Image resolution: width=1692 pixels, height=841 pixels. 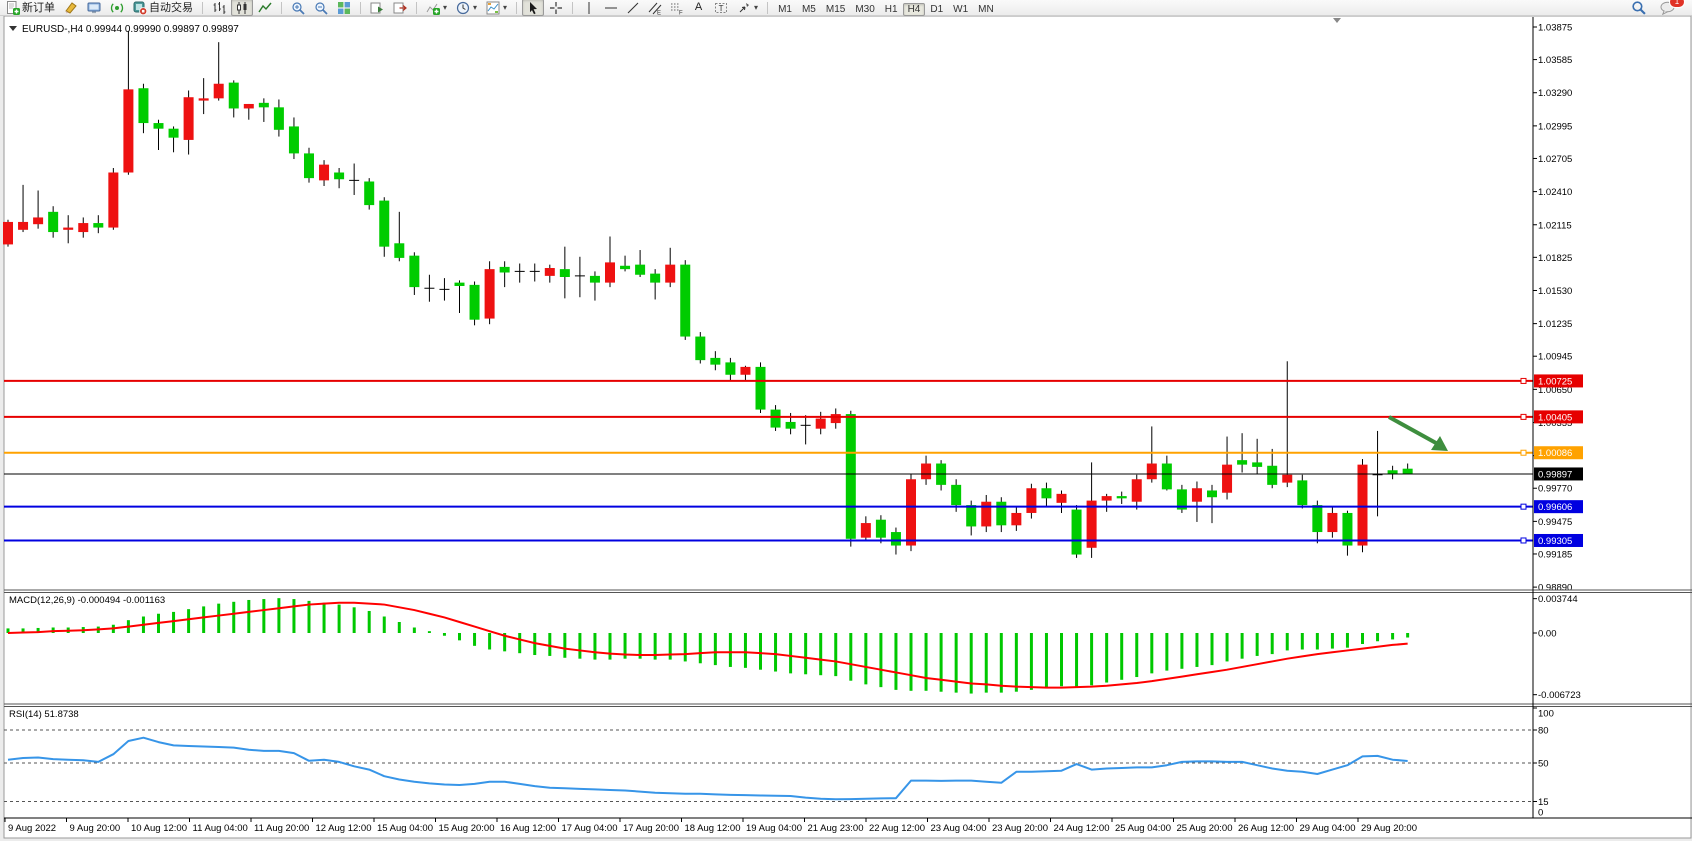 I want to click on new-order-button: 新订单, so click(x=30, y=8).